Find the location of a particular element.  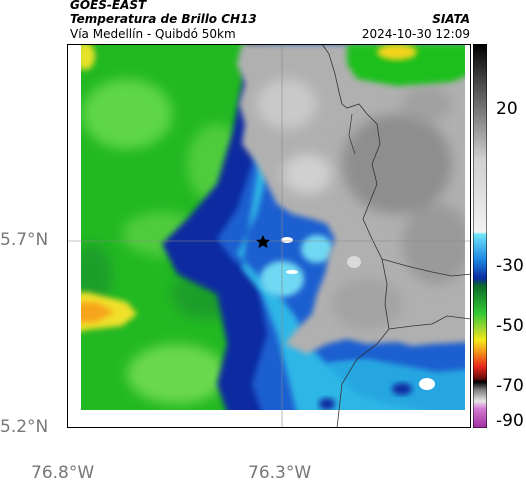

route-label: Vía Medellín - Quibdó 50km is located at coordinates (153, 34).